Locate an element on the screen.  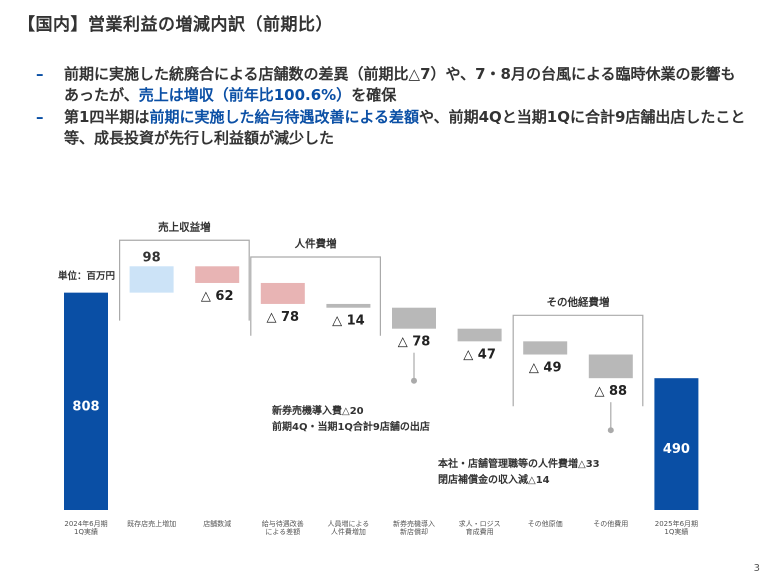
annotation-text-1: 本社・店舗管理職等の人件費増△33 is located at coordinates (519, 463).